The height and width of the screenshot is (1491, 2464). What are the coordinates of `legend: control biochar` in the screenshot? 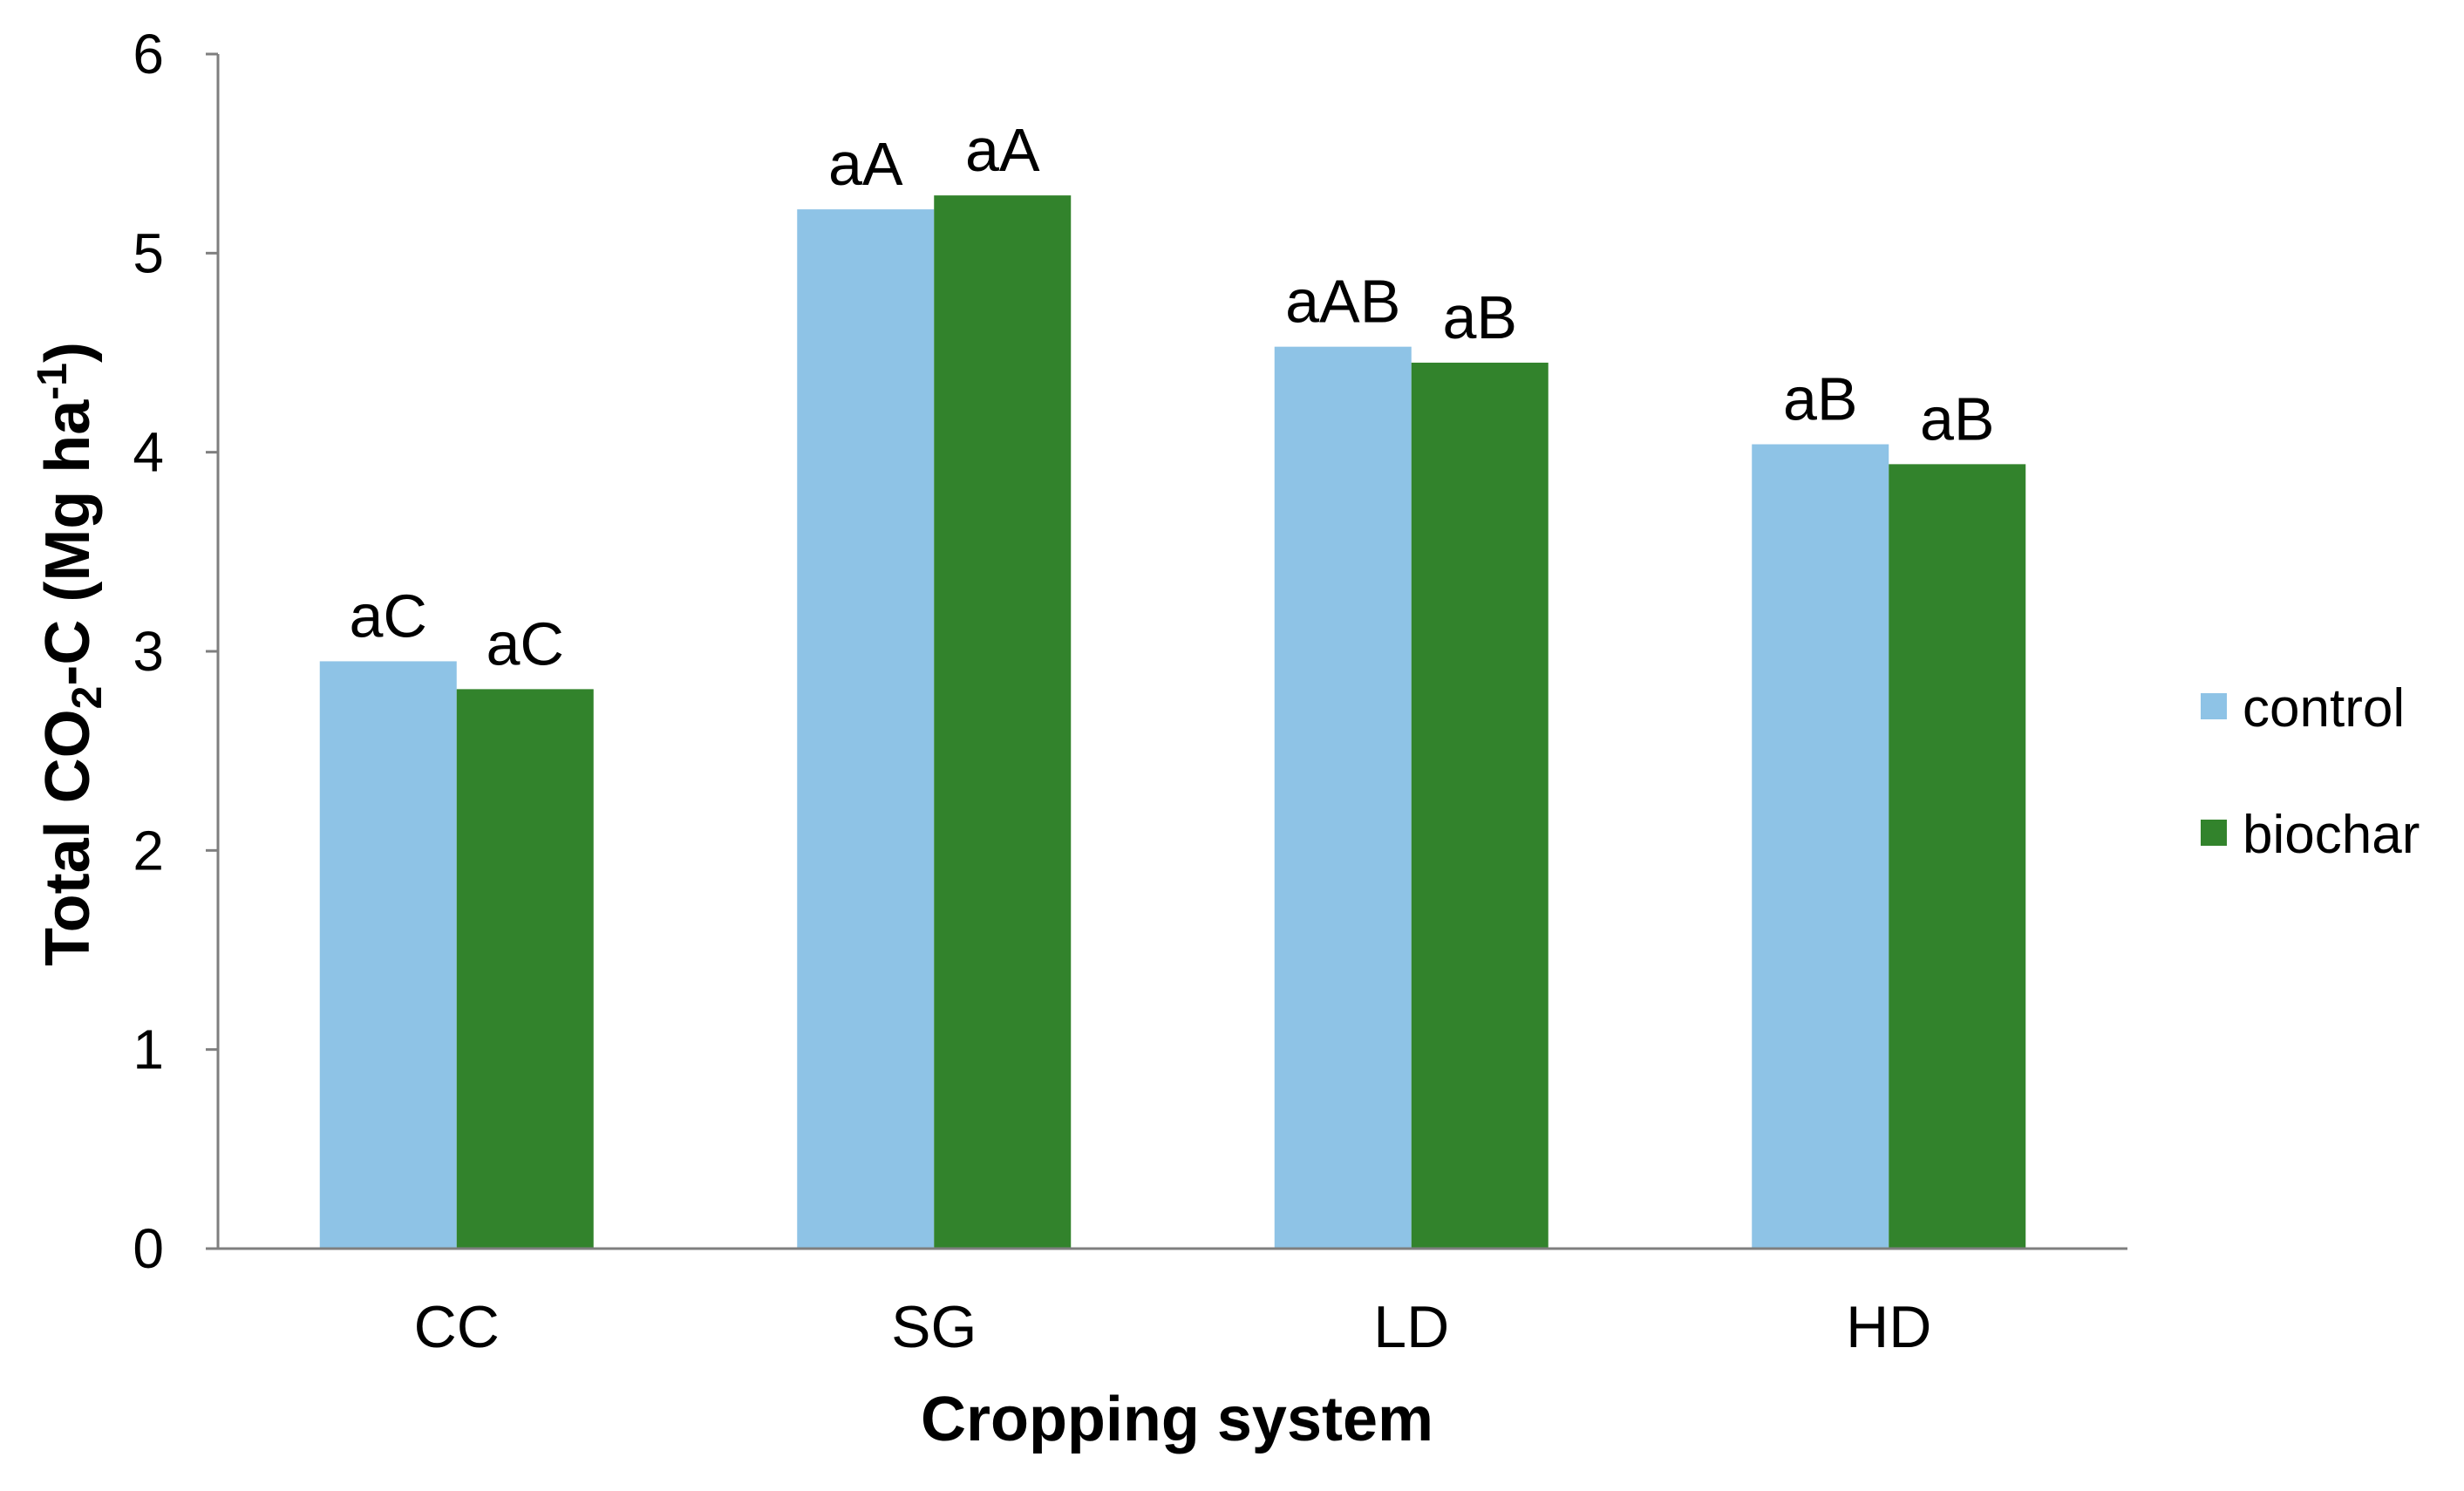 It's located at (2310, 771).